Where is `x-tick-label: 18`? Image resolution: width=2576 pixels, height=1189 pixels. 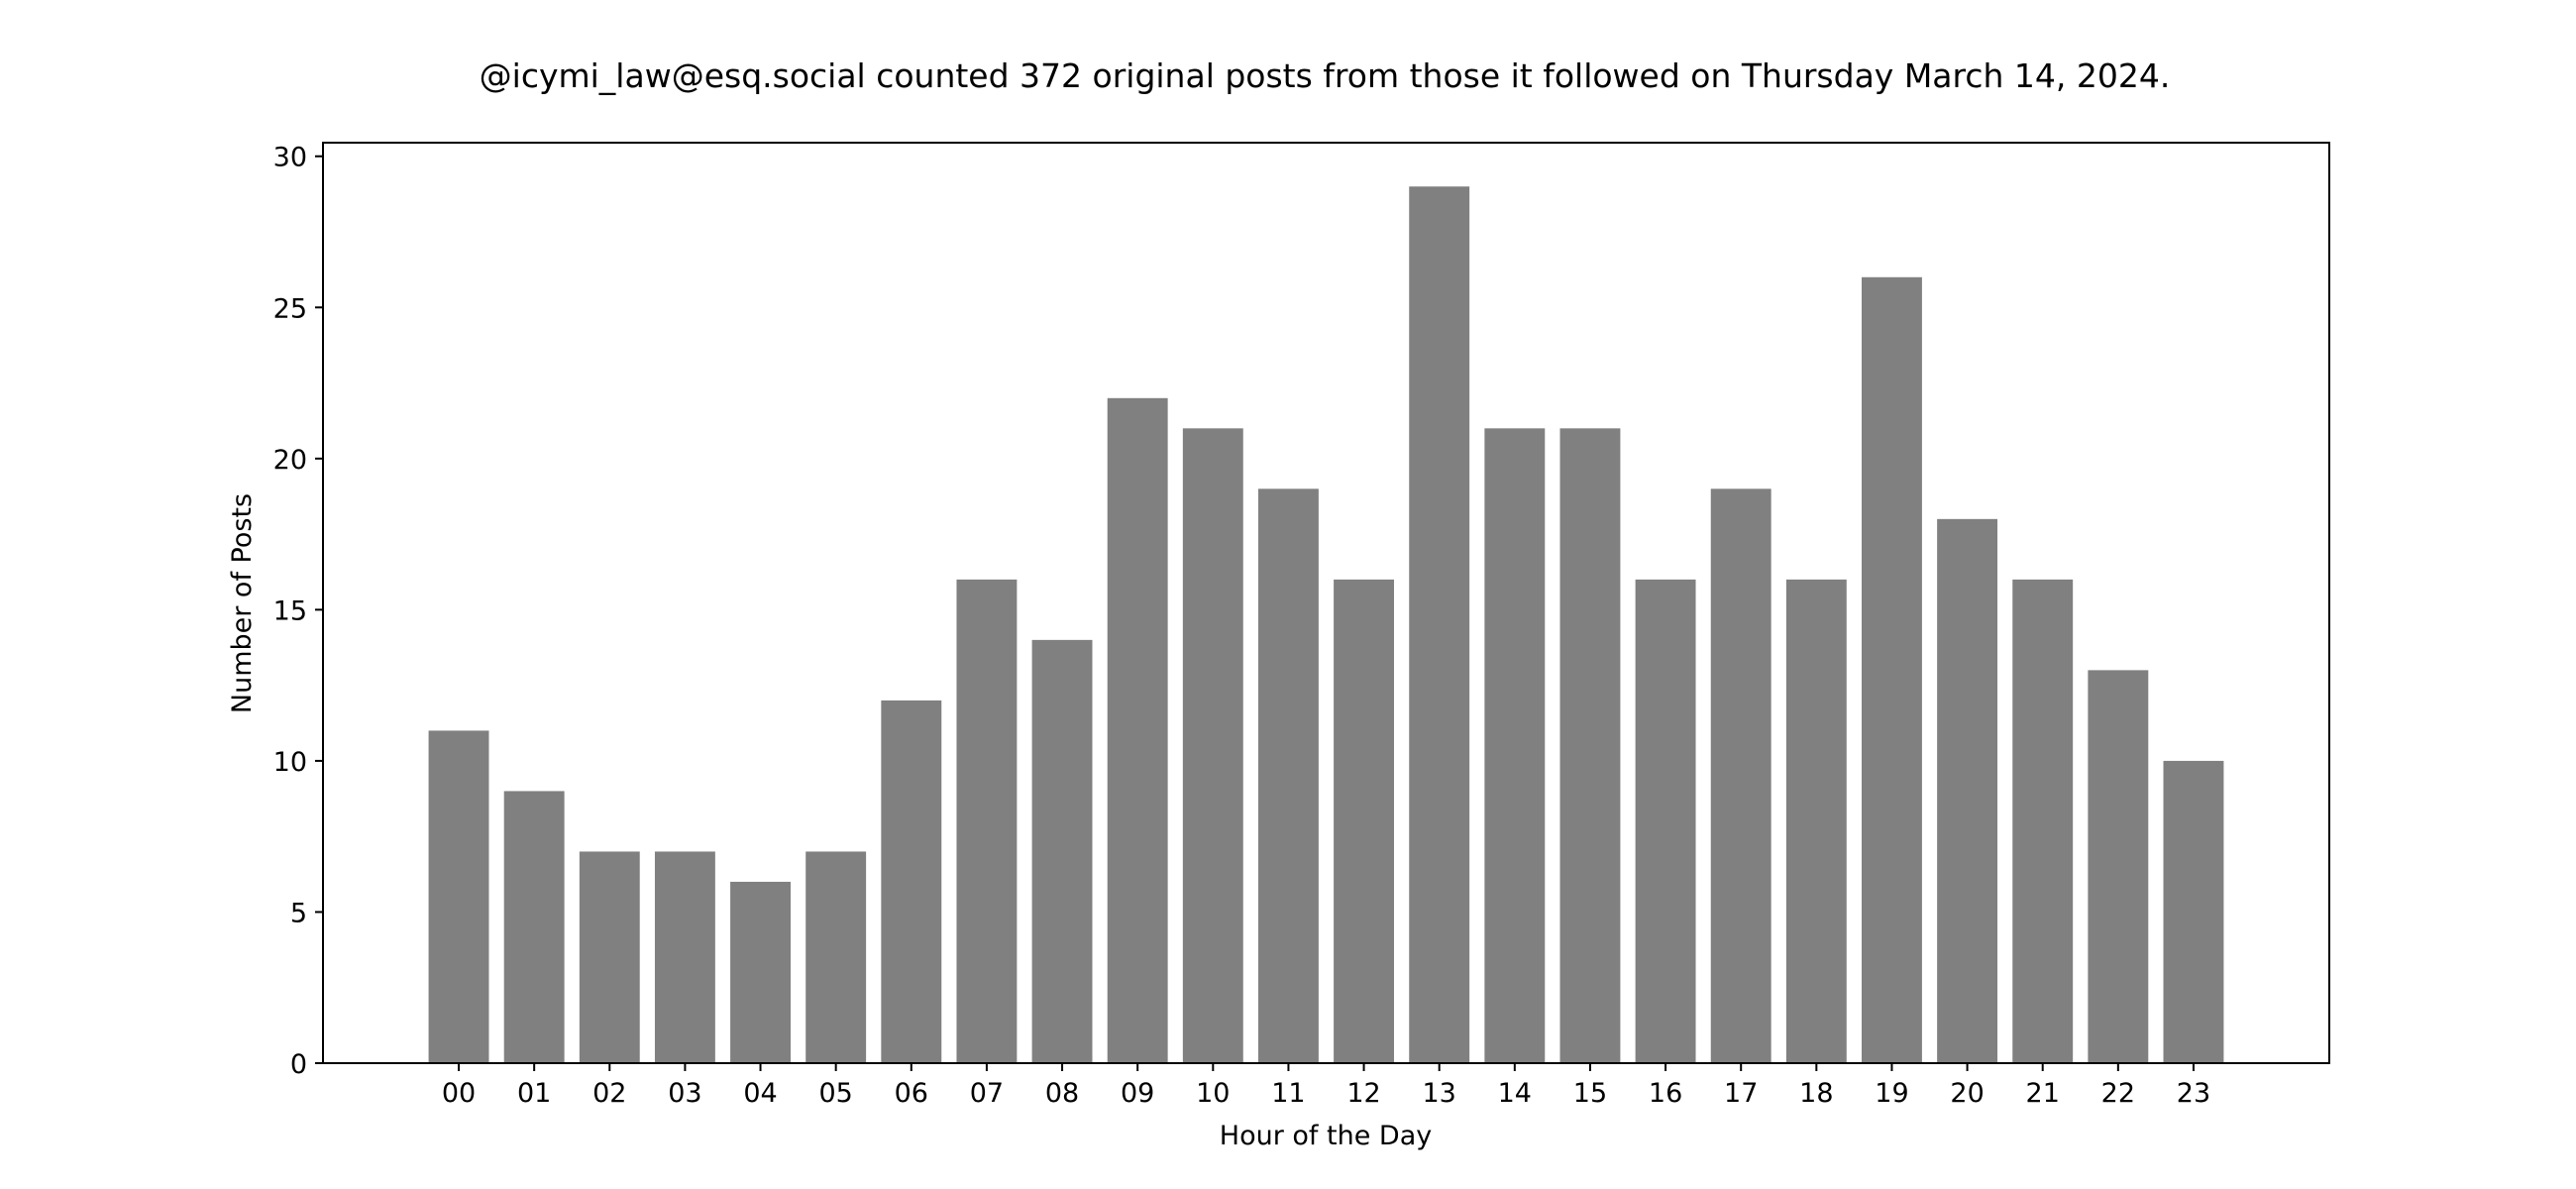 x-tick-label: 18 is located at coordinates (1816, 1093).